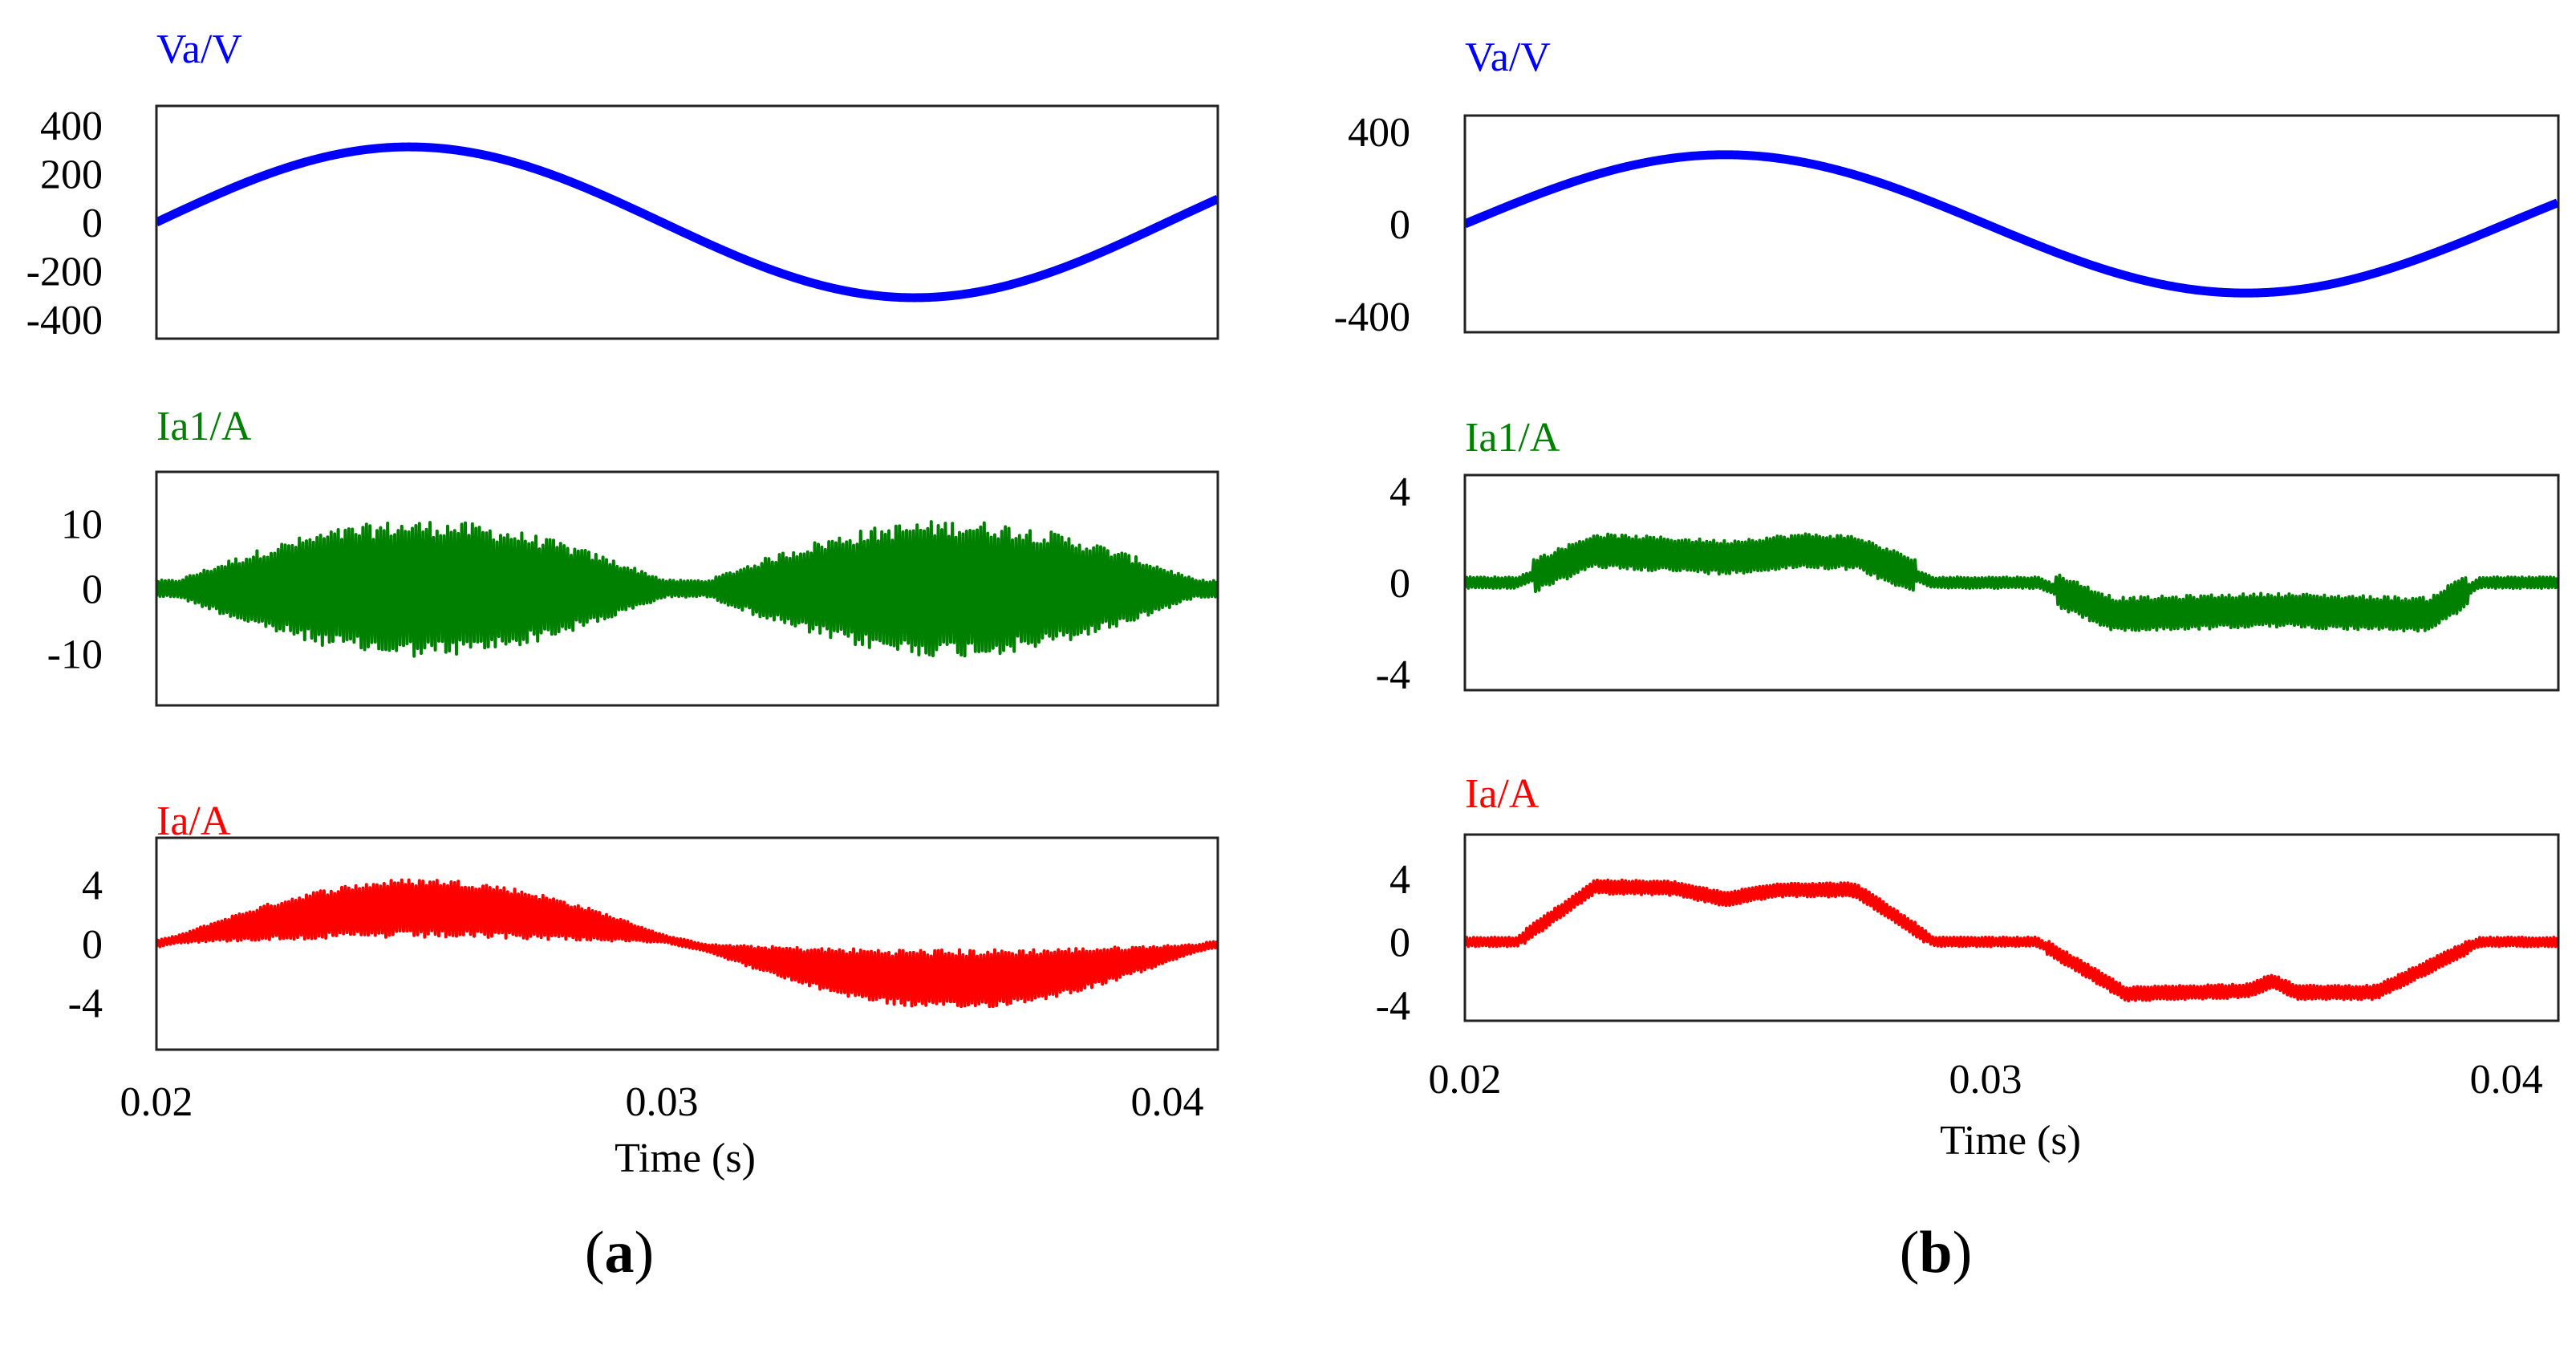 The width and height of the screenshot is (2576, 1357). I want to click on subplot-ia-a: Ia/A40-4, so click(643, 924).